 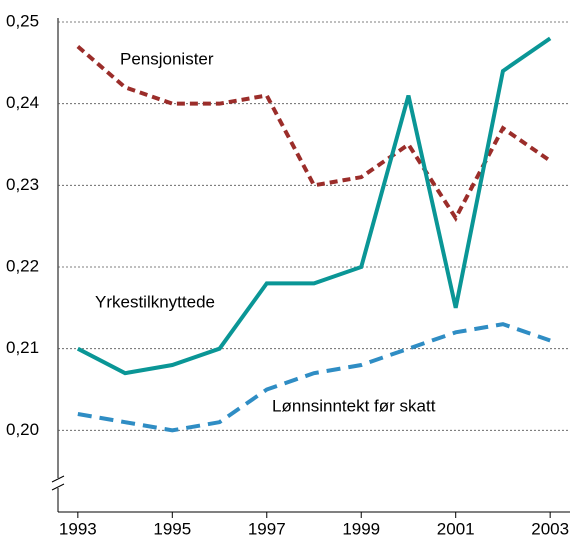 What do you see at coordinates (58, 483) in the screenshot?
I see `axis-break` at bounding box center [58, 483].